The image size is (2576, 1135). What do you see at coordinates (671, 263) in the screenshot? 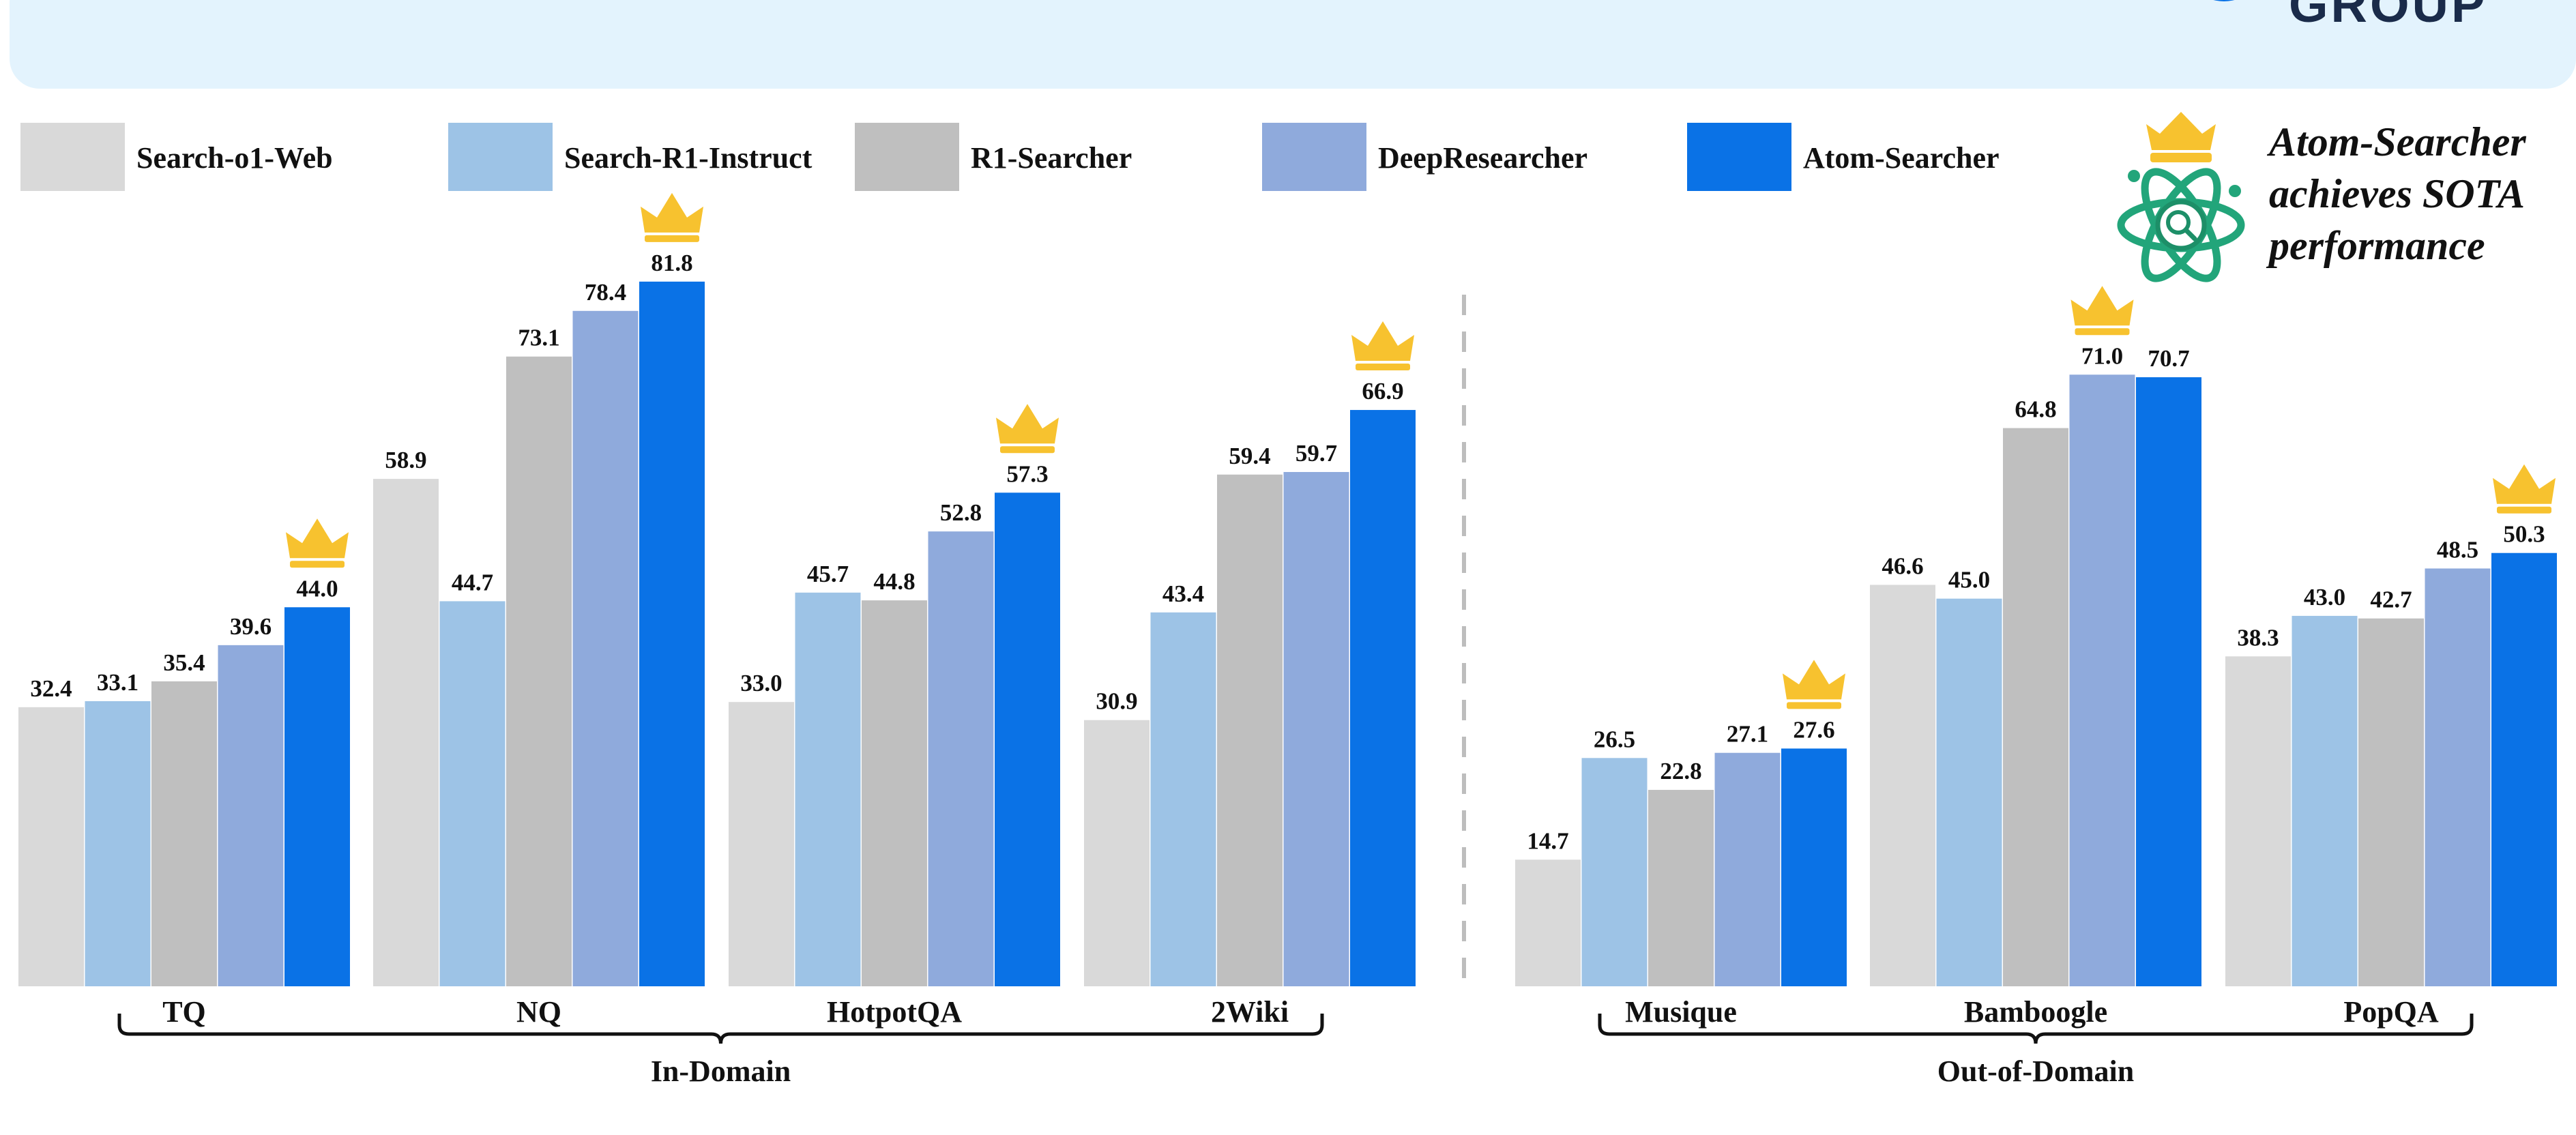
I see `value-label: 81.8` at bounding box center [671, 263].